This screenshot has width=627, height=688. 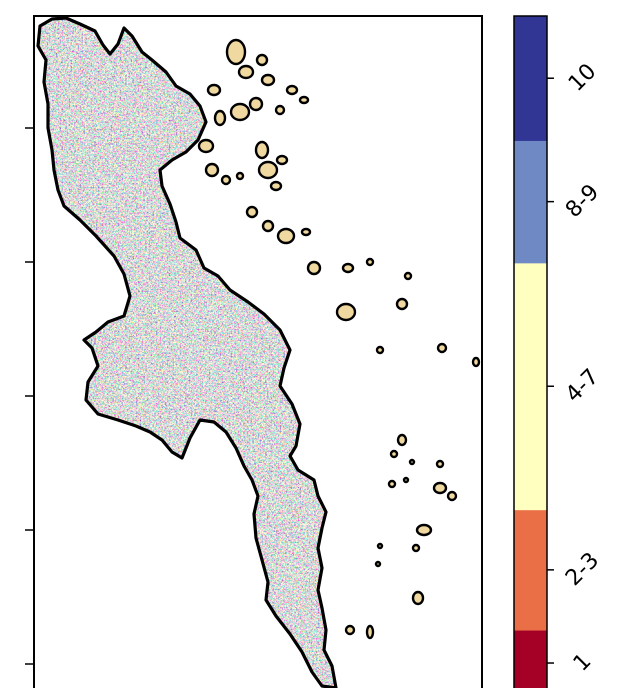 I want to click on axis-ticks, so click(x=29, y=396).